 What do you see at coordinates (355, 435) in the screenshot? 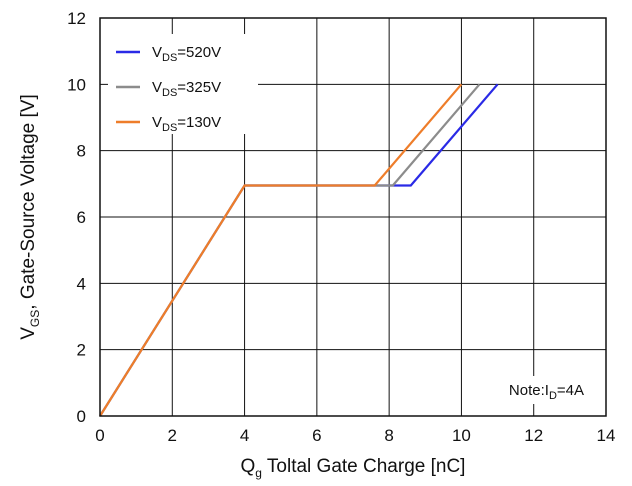
I see `x-tick-labels: 0 2 4 6 8 10 12 14` at bounding box center [355, 435].